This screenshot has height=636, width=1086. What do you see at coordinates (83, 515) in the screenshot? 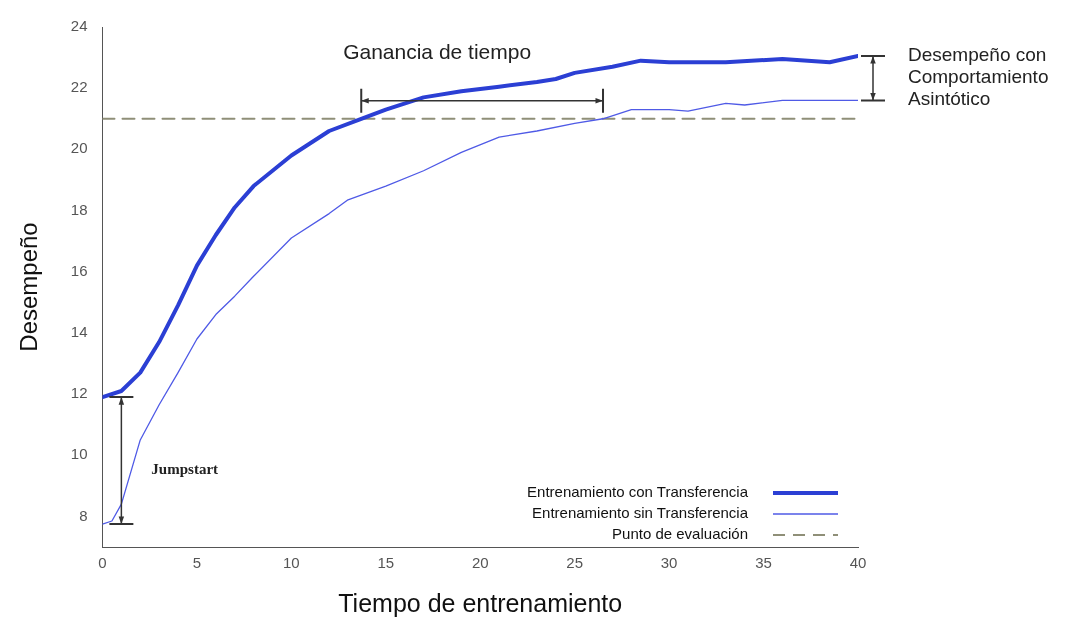
I see `y-tick-label: 8` at bounding box center [83, 515].